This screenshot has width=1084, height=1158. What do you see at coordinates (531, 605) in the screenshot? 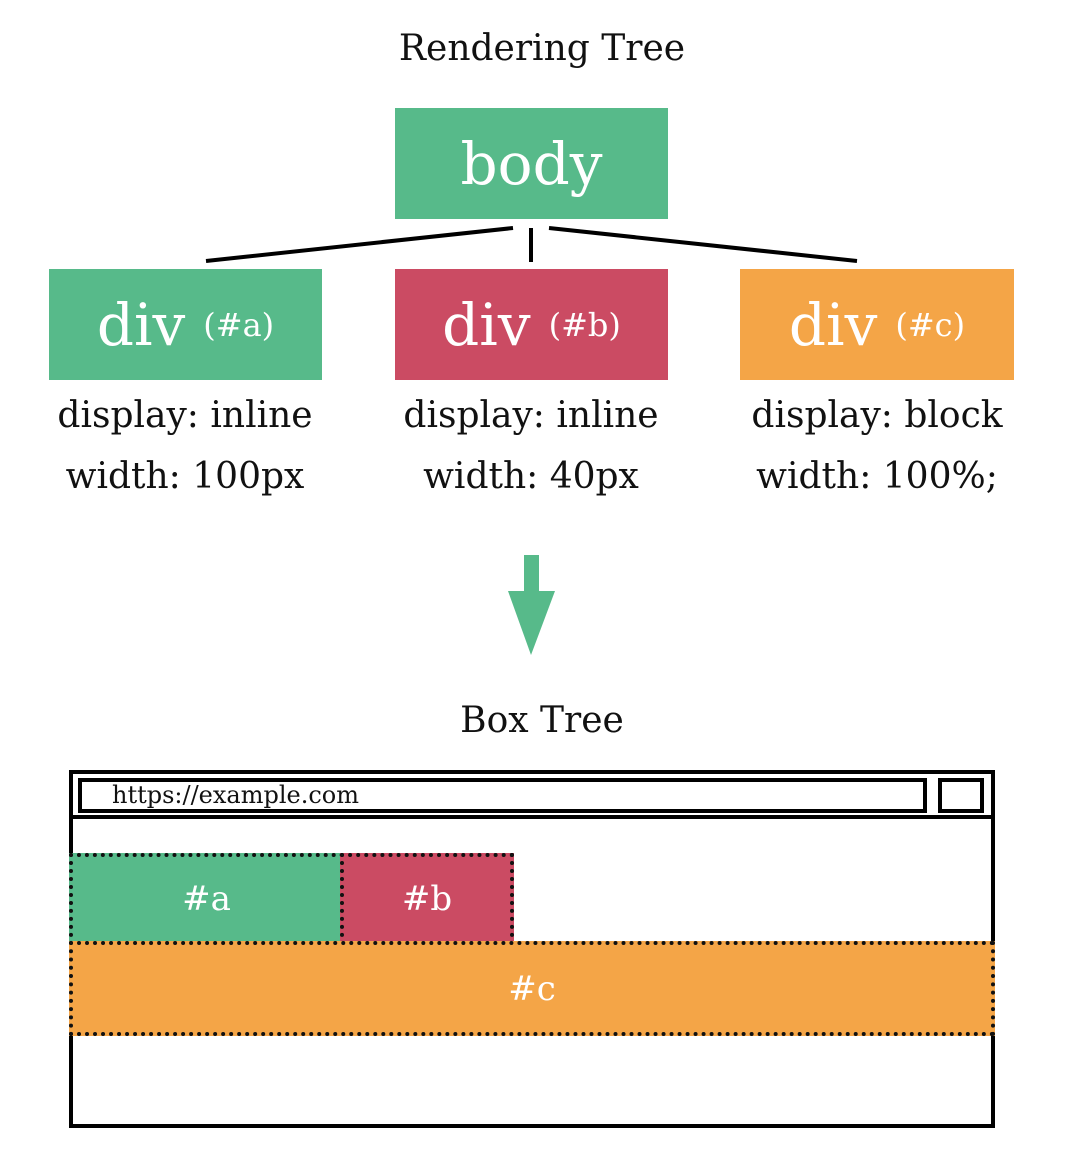
I see `down-arrow-icon` at bounding box center [531, 605].